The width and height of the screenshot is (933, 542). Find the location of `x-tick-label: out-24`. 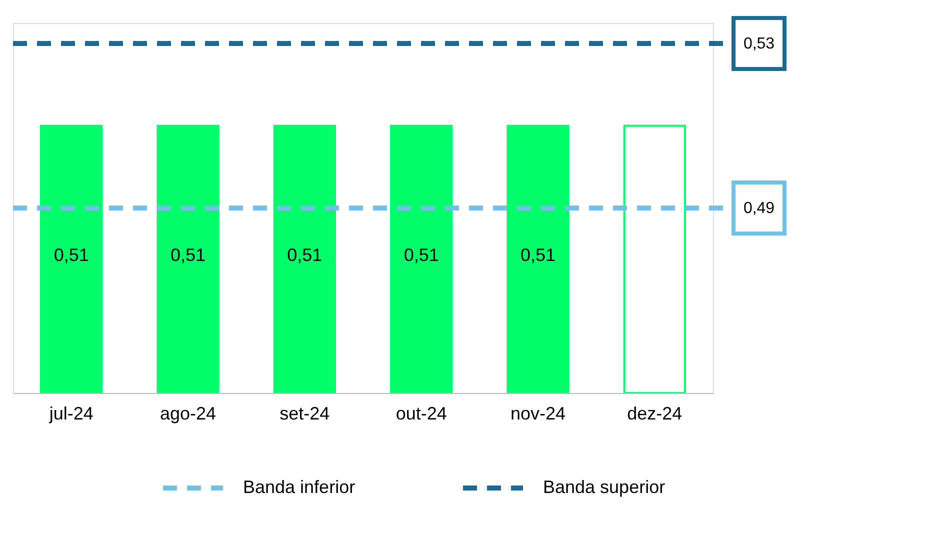

x-tick-label: out-24 is located at coordinates (421, 414).